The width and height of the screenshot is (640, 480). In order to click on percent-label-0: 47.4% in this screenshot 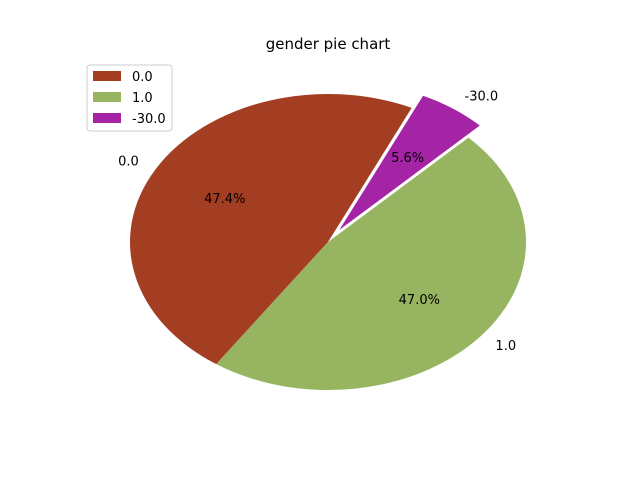, I will do `click(224, 199)`.